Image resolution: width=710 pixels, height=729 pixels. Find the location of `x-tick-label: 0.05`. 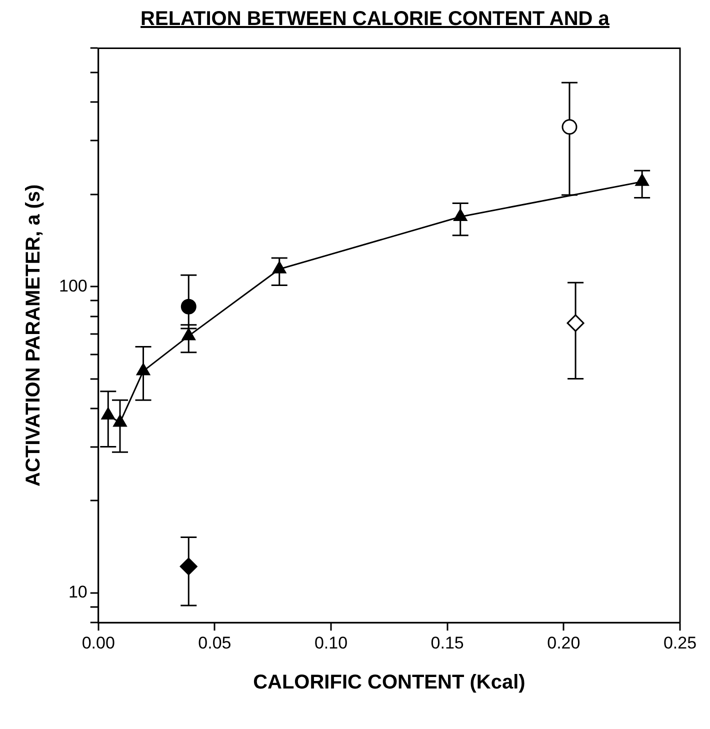

x-tick-label: 0.05 is located at coordinates (215, 642).